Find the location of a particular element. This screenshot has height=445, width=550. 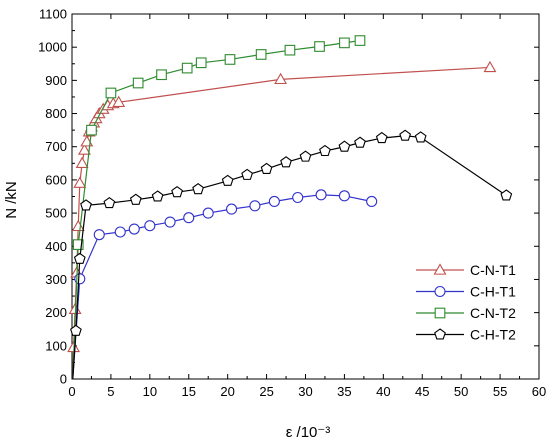

y-tick-label: 1000 is located at coordinates (52, 47).